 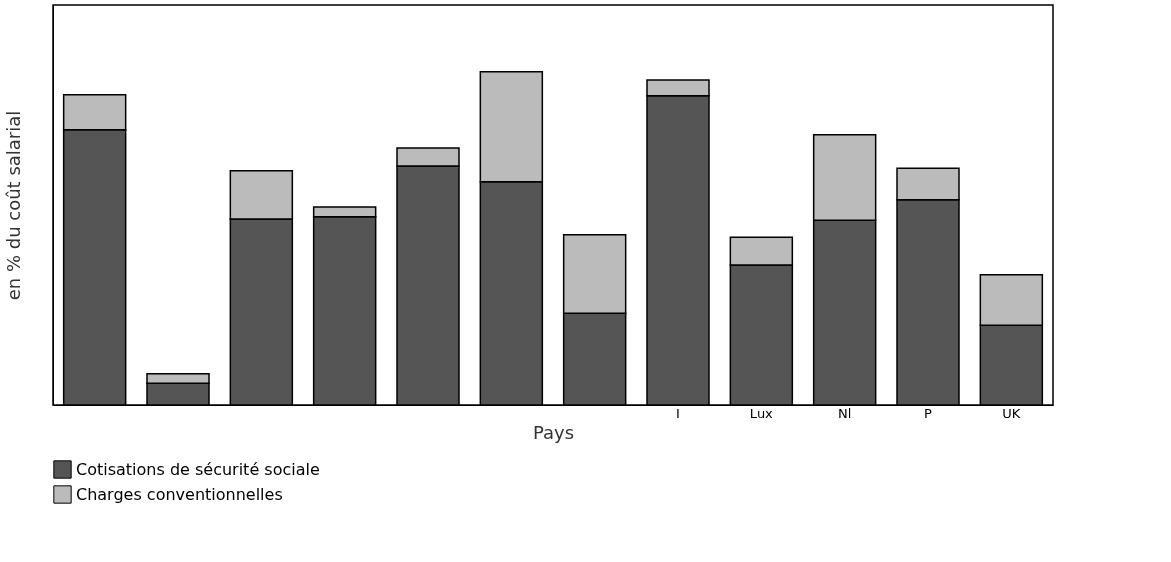 What do you see at coordinates (198, 469) in the screenshot?
I see `legend-label: Cotisations de sécurité sociale` at bounding box center [198, 469].